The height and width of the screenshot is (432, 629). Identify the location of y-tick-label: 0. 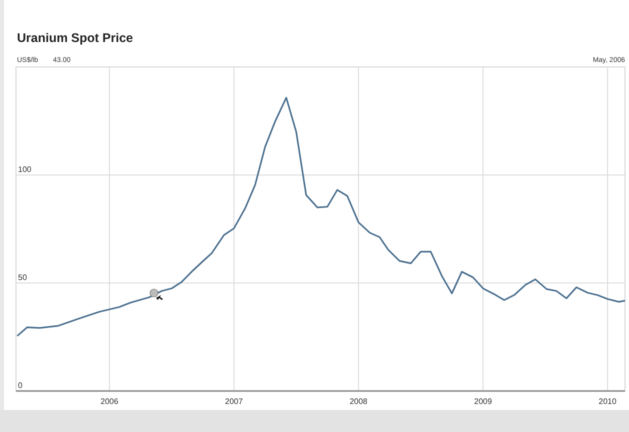
(20, 385).